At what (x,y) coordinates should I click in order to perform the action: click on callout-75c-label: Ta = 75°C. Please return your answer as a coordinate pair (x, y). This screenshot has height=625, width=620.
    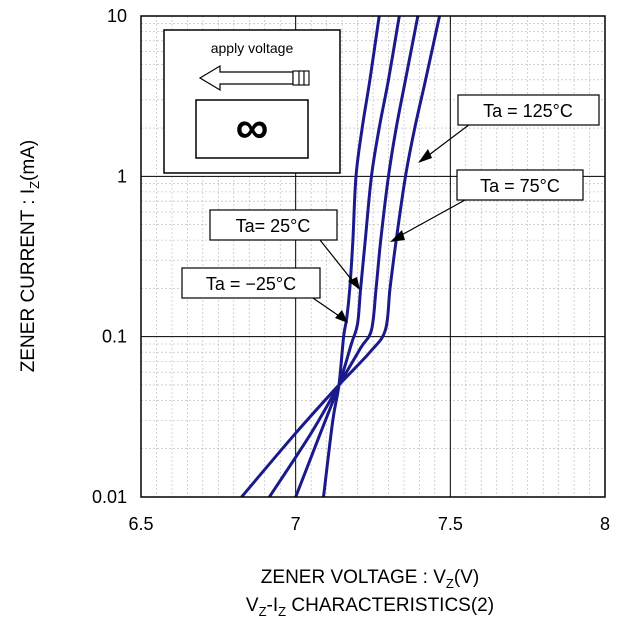
    Looking at the image, I should click on (520, 186).